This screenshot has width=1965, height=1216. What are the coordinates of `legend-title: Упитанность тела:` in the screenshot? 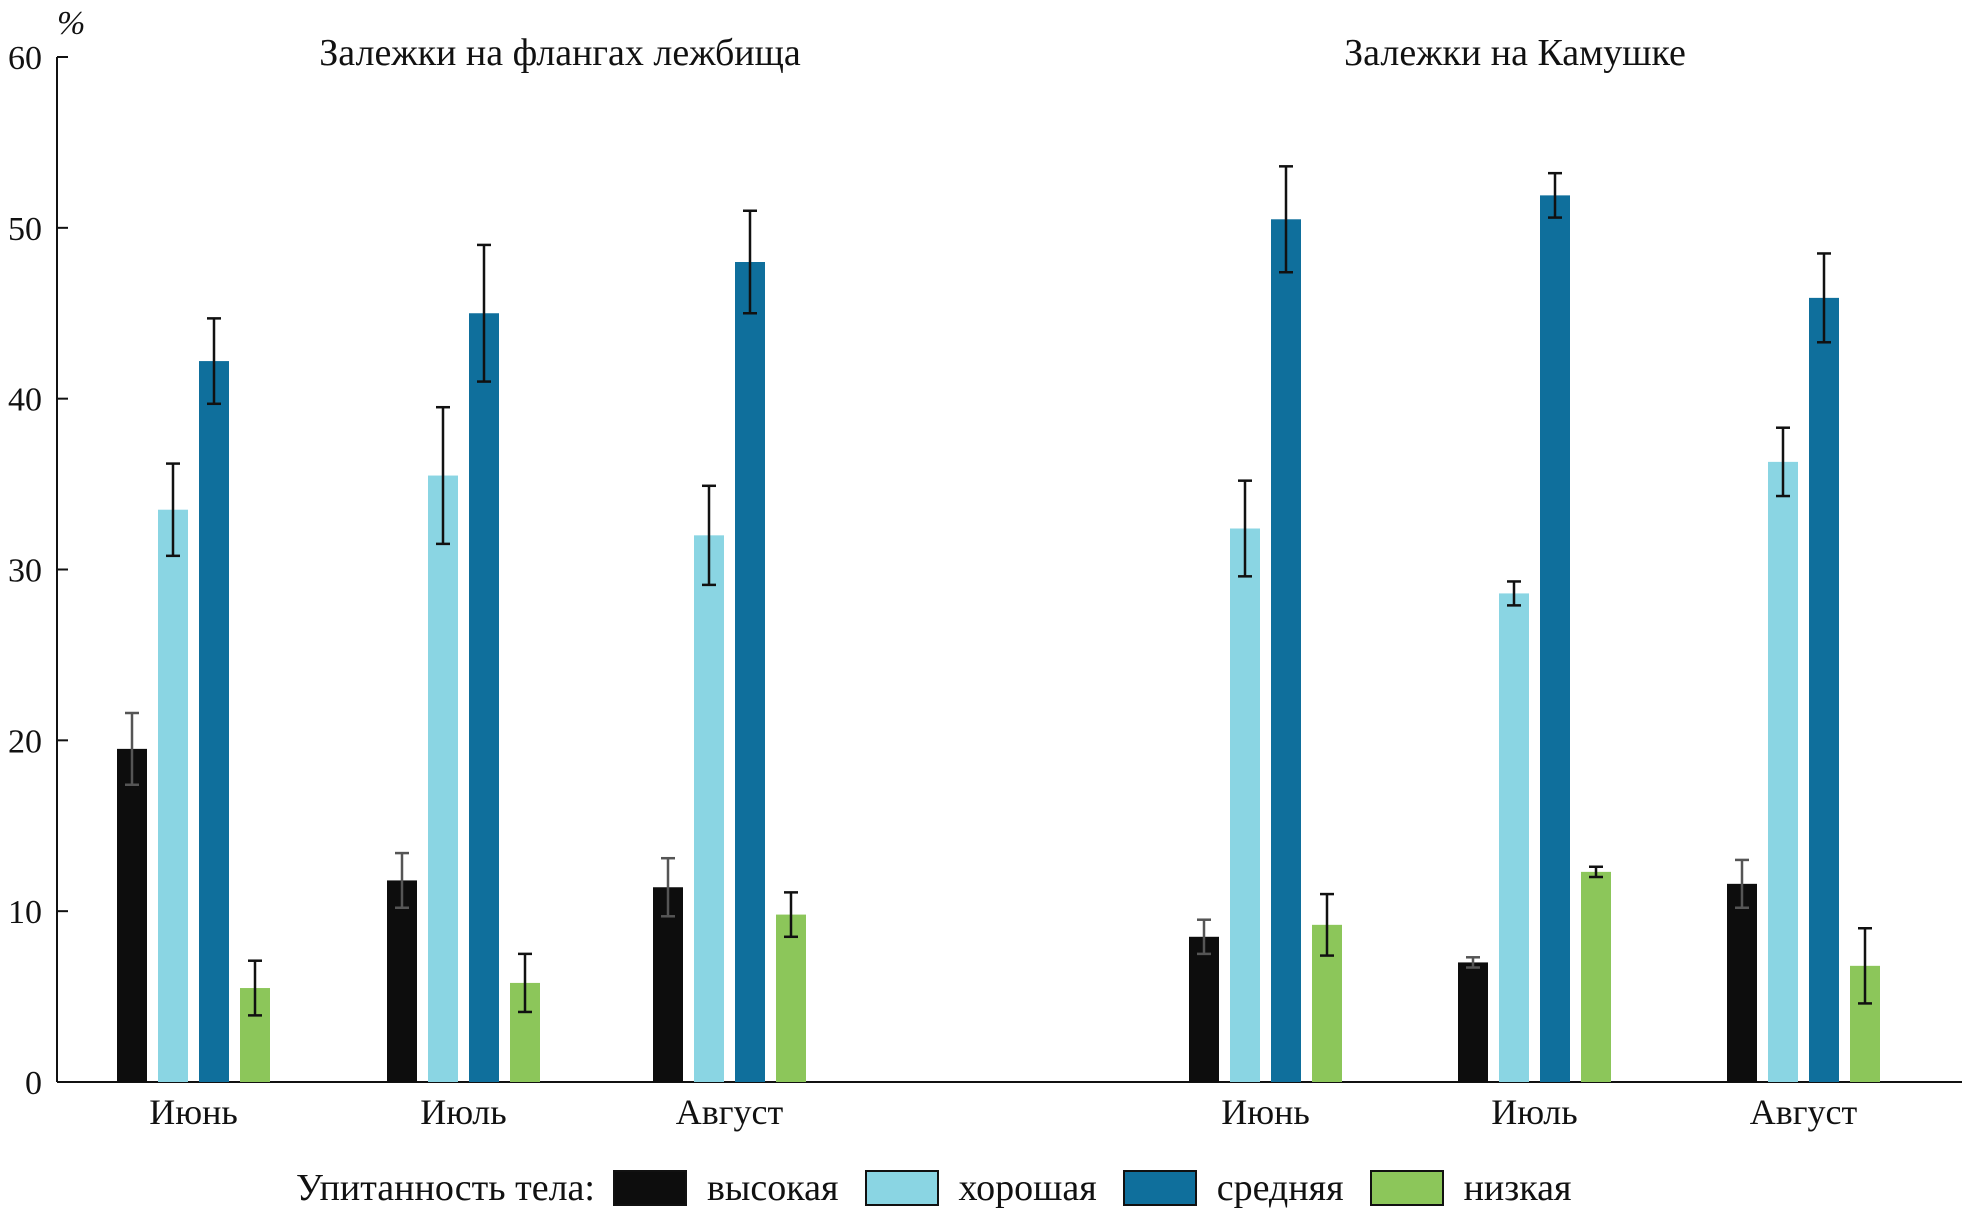 It's located at (445, 1188).